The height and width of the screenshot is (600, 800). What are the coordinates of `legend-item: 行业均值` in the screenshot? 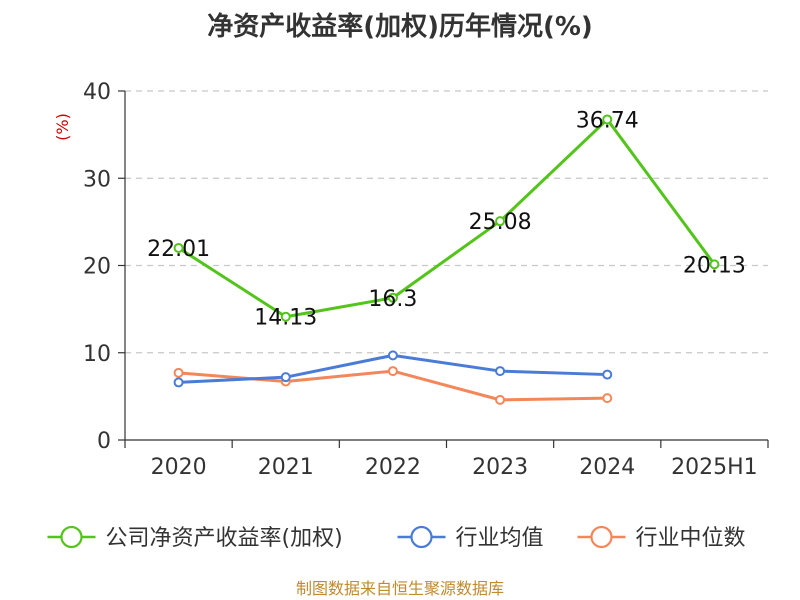 It's located at (470, 538).